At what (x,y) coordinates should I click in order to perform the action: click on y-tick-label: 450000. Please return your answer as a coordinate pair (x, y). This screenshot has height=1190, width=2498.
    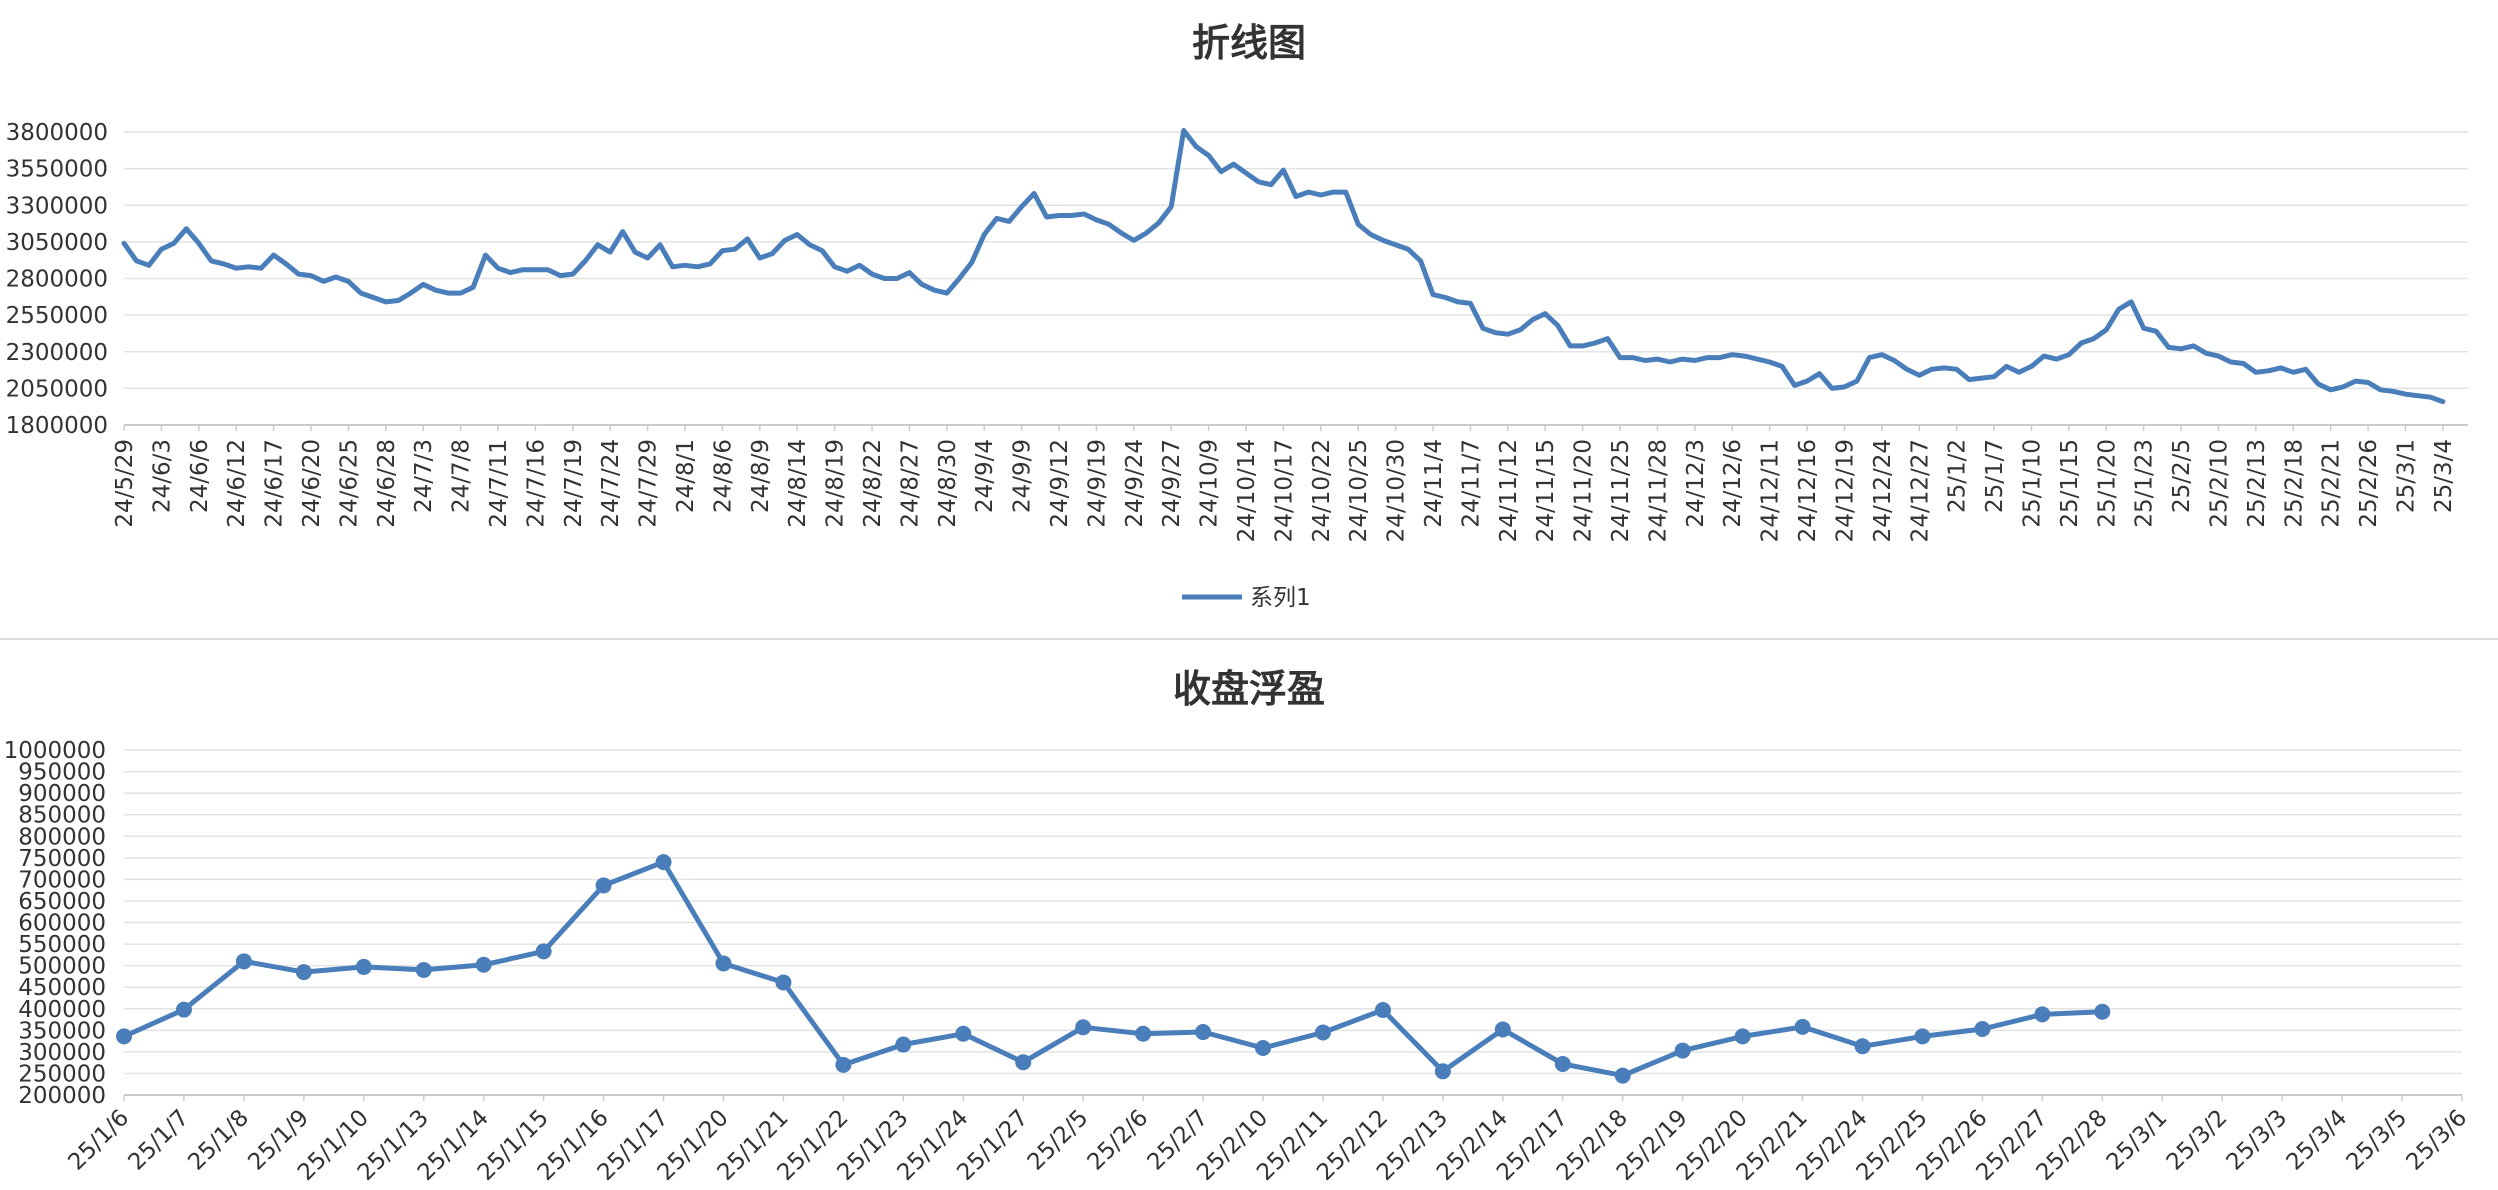
    Looking at the image, I should click on (62, 988).